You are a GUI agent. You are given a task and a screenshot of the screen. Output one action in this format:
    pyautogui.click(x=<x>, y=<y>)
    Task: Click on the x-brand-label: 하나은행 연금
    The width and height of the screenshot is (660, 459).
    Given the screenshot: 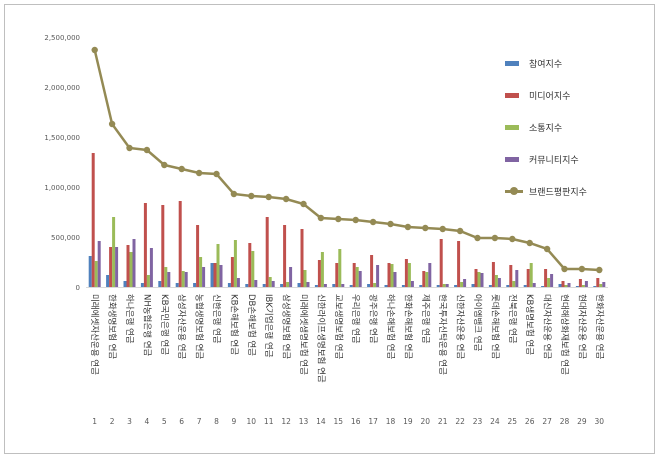 What is the action you would take?
    pyautogui.click(x=129, y=319)
    